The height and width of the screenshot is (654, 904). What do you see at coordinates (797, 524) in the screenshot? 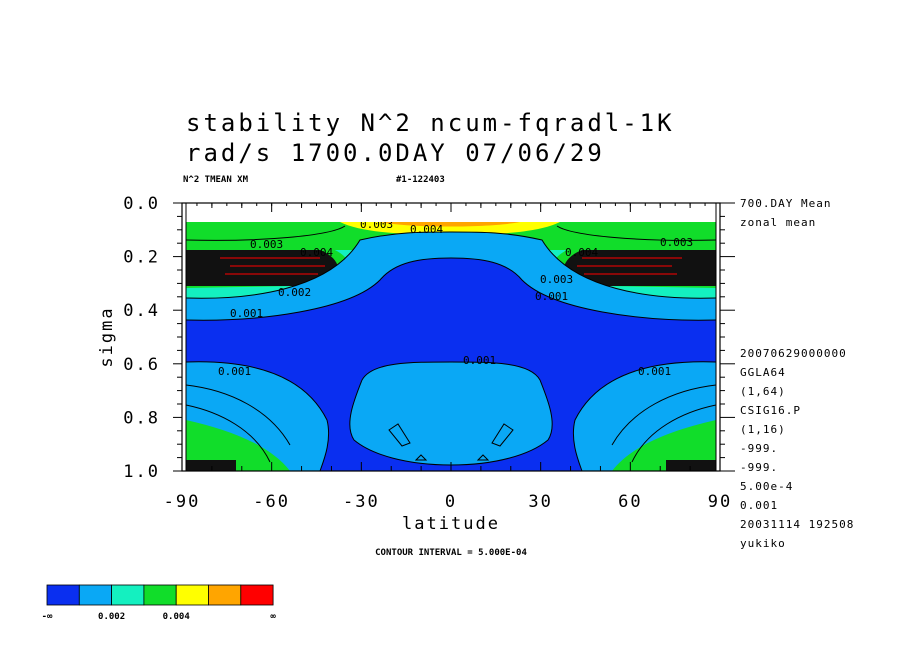
I see `side-meta-line: 20031114 192508` at bounding box center [797, 524].